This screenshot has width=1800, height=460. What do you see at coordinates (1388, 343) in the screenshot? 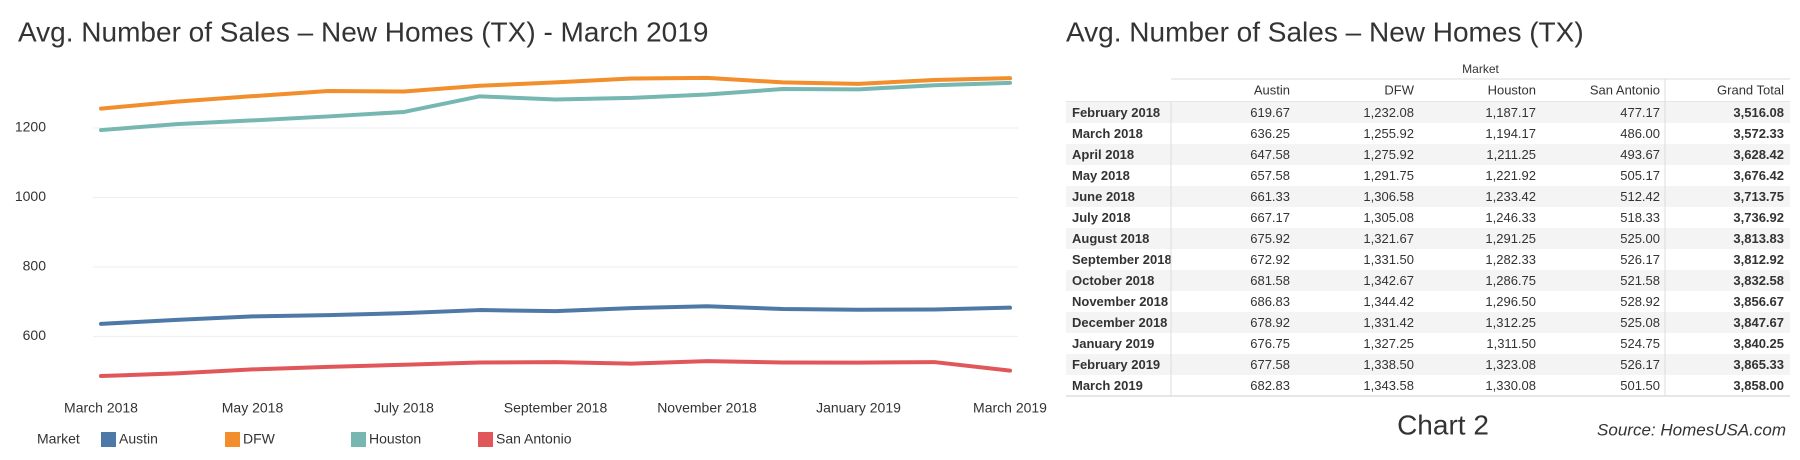
I see `cell: 1,327.25` at bounding box center [1388, 343].